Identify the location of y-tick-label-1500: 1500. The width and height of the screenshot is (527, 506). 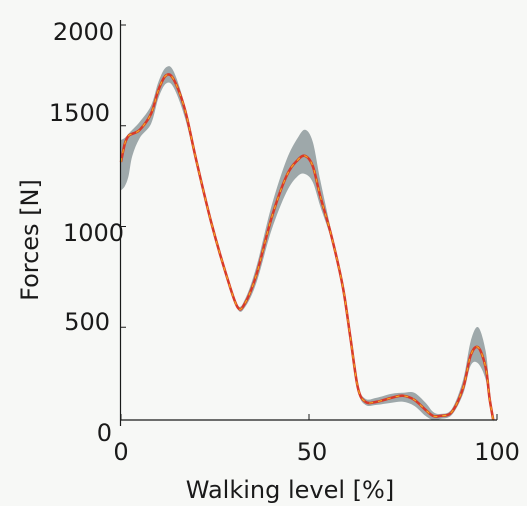
(79, 113).